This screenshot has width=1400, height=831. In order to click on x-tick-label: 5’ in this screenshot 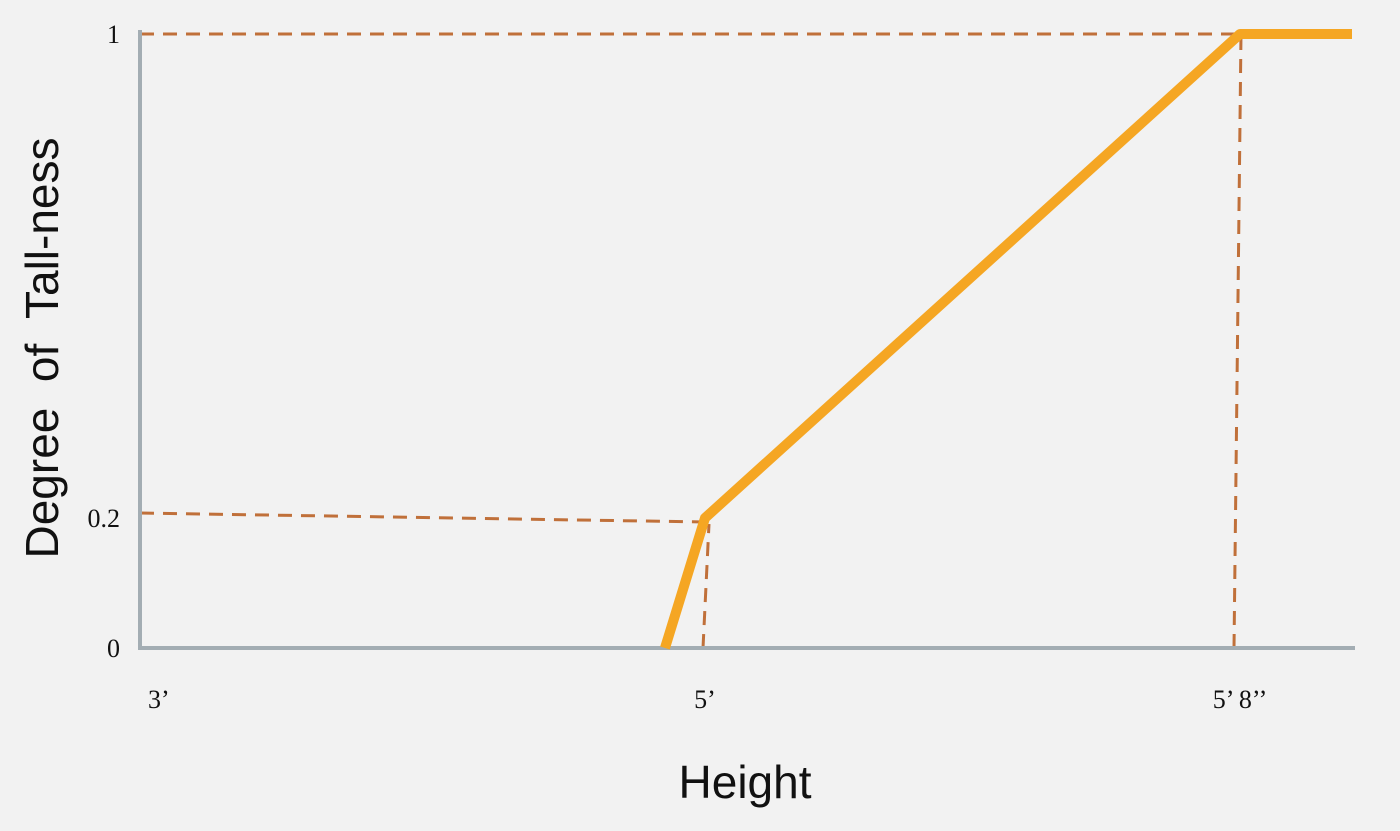, I will do `click(705, 699)`.